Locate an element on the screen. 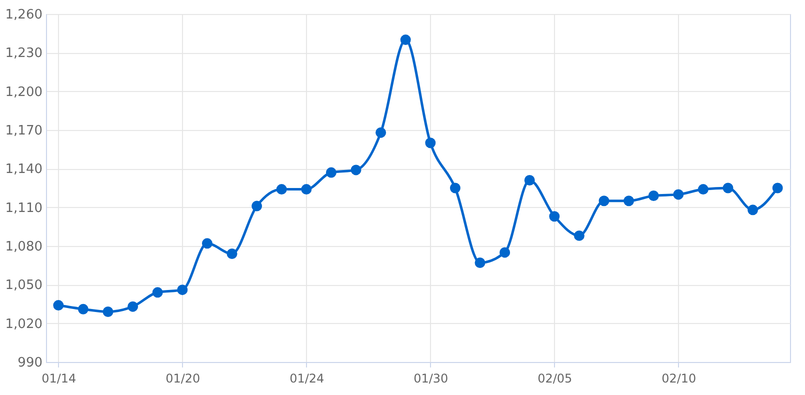 The height and width of the screenshot is (395, 805). x-tick-label: 01/24 is located at coordinates (307, 379).